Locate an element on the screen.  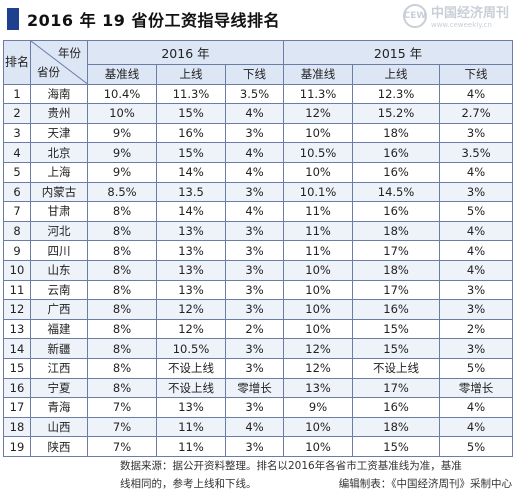
upper-2016-cell: 10.5% is located at coordinates (191, 348).